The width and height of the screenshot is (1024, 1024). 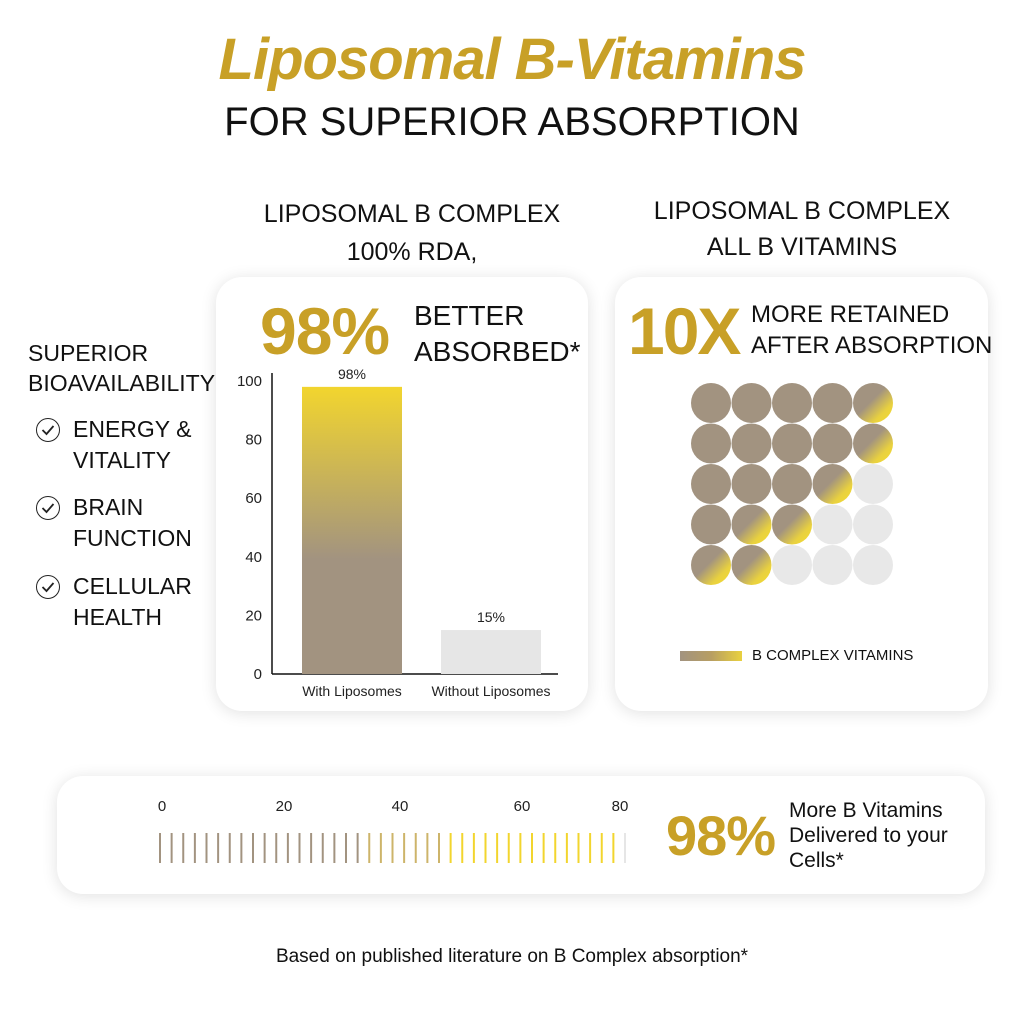 What do you see at coordinates (132, 429) in the screenshot?
I see `benefit-line1: ENERGY &` at bounding box center [132, 429].